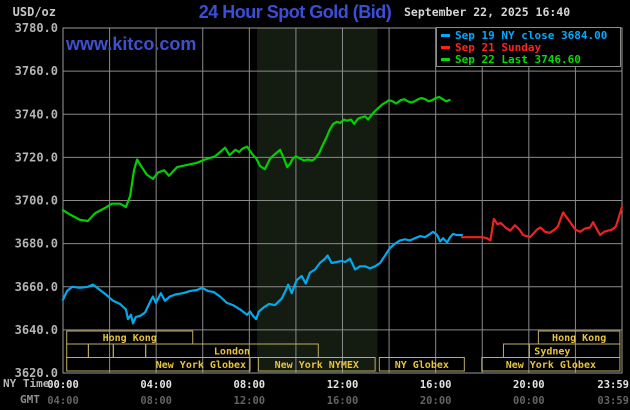 Image resolution: width=630 pixels, height=410 pixels. I want to click on datetime-label: September 22, 2025 16:40, so click(487, 12).